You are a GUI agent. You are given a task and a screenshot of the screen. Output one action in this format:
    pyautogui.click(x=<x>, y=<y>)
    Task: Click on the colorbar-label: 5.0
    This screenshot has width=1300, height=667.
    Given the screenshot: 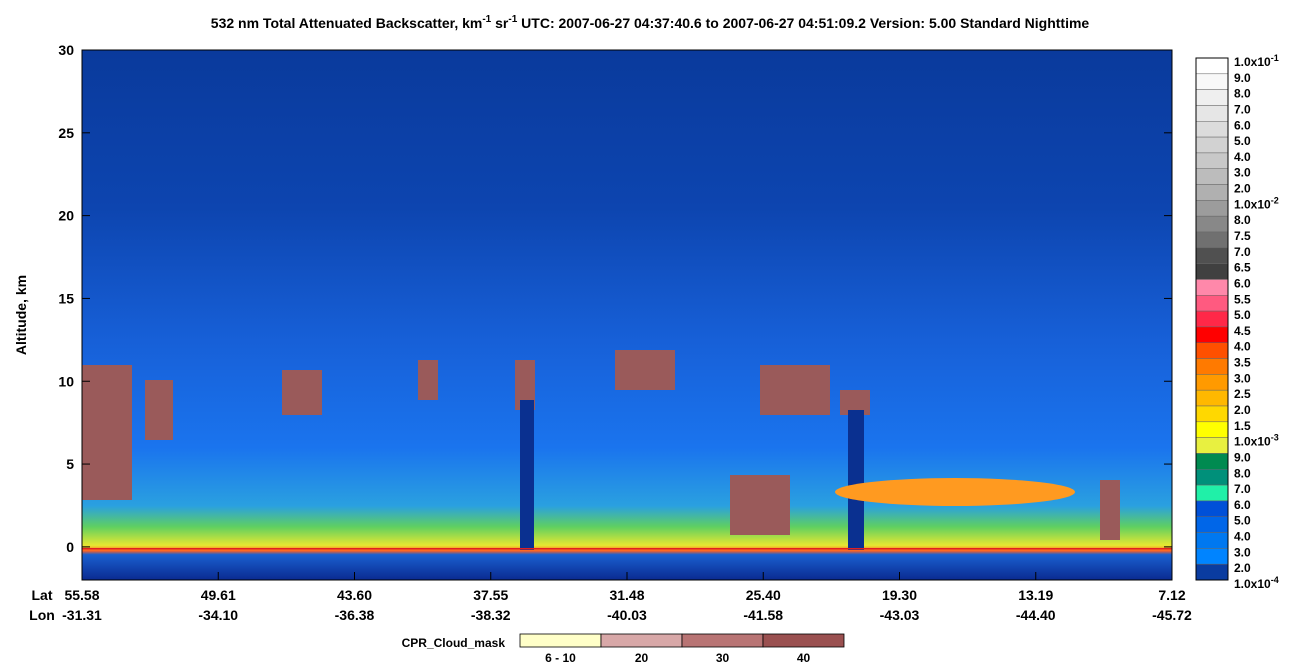 What is the action you would take?
    pyautogui.click(x=1242, y=521)
    